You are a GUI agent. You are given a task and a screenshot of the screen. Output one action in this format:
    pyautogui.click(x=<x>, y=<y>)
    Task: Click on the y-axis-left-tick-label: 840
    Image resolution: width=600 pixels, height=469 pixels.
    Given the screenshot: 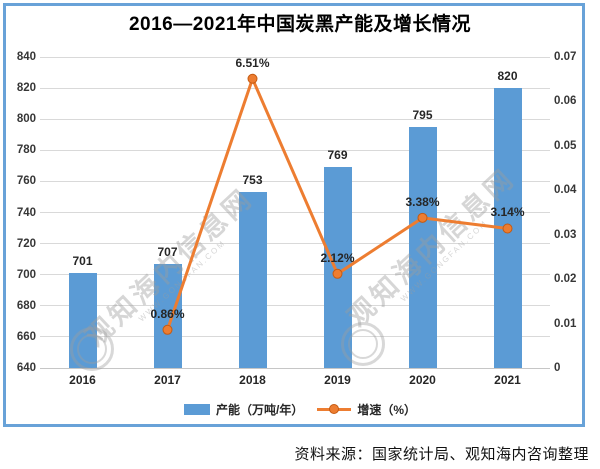 What is the action you would take?
    pyautogui.click(x=26, y=57)
    